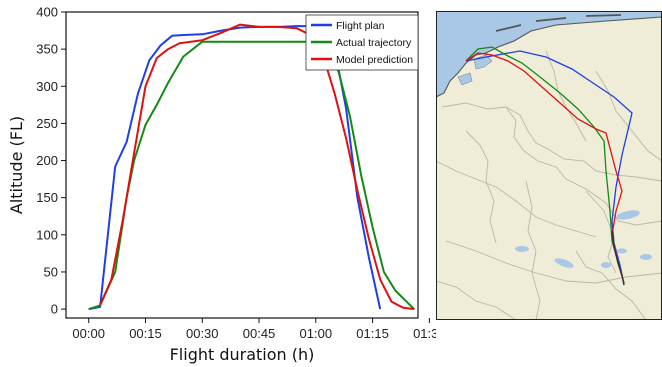 Image resolution: width=662 pixels, height=367 pixels. Describe the element at coordinates (51, 271) in the screenshot. I see `y-tick-label: 50` at that location.